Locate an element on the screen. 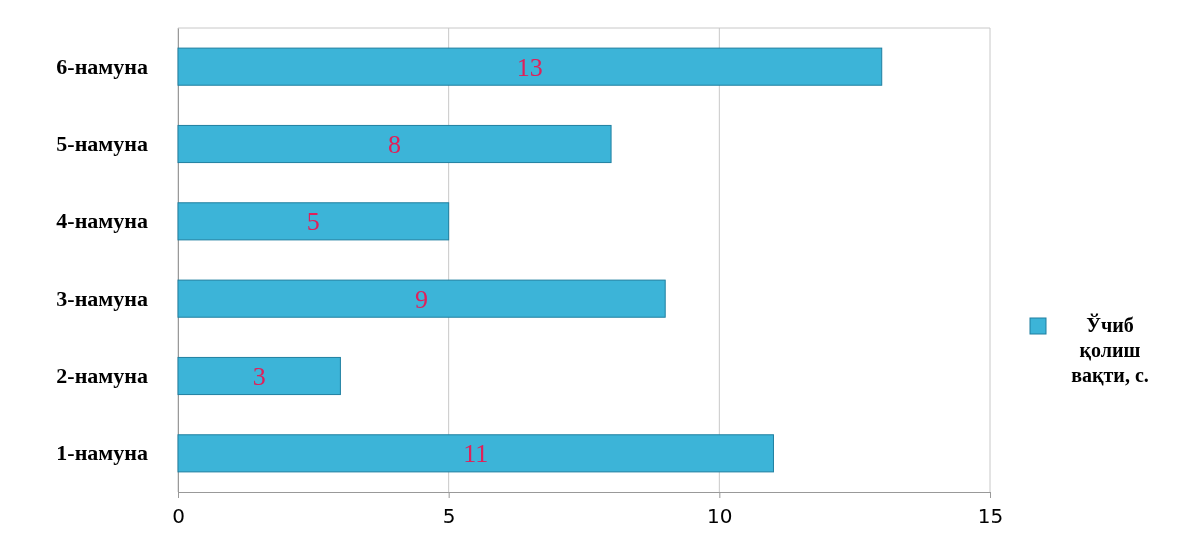  y-tick-label: 6-намуна is located at coordinates (102, 66).